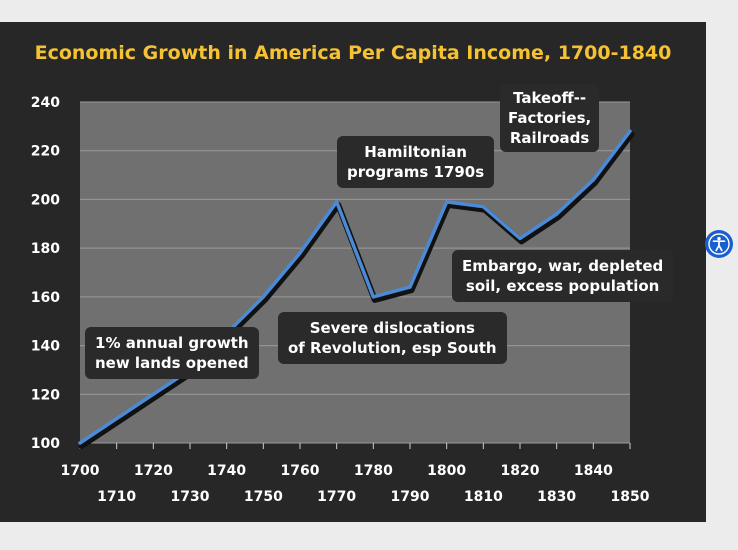 The height and width of the screenshot is (550, 738). I want to click on x-tick-label: 1750, so click(263, 497).